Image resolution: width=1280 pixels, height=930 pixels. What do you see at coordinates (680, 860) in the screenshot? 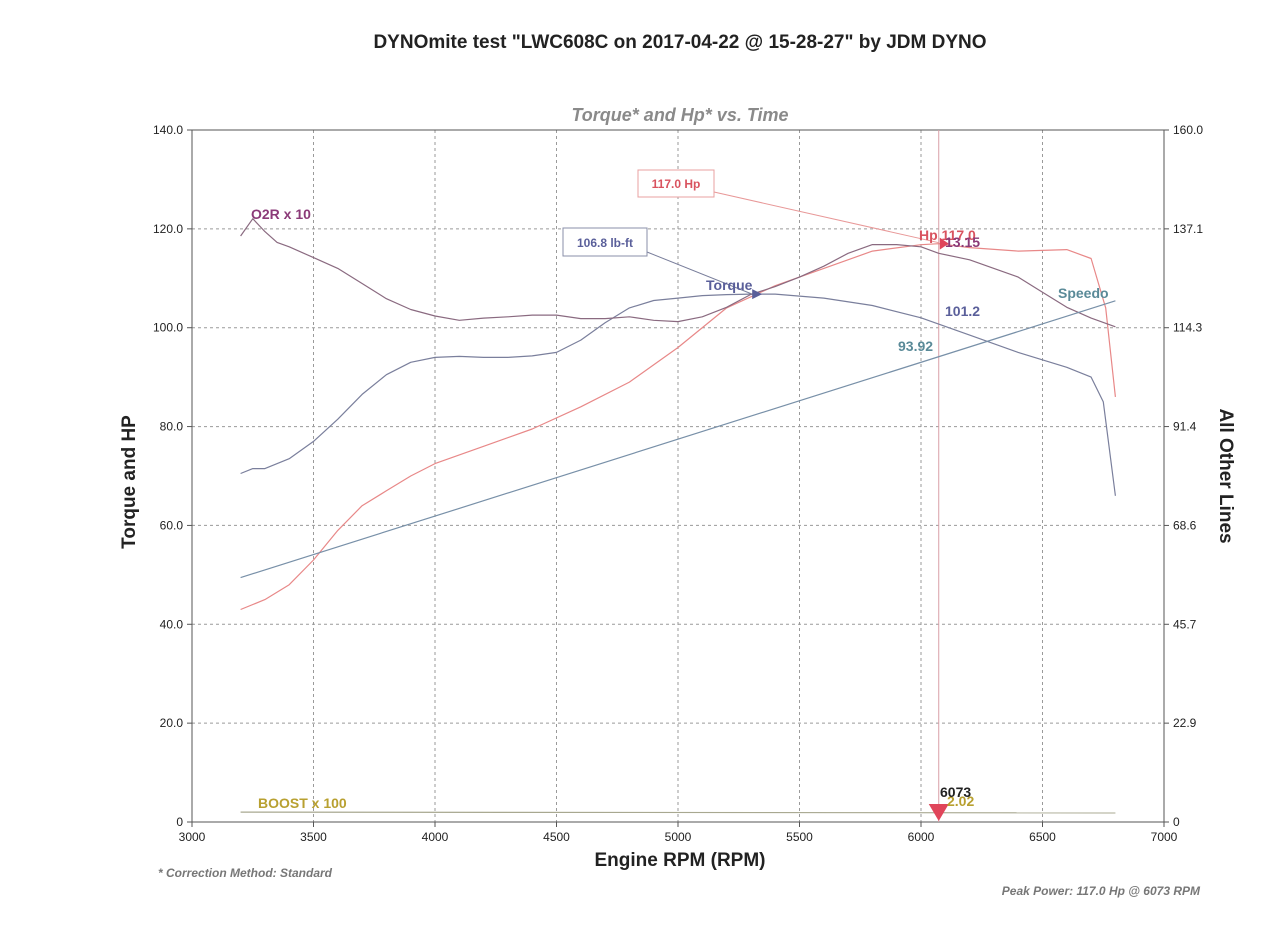
I see `x-axis-title: Engine RPM (RPM)` at bounding box center [680, 860].